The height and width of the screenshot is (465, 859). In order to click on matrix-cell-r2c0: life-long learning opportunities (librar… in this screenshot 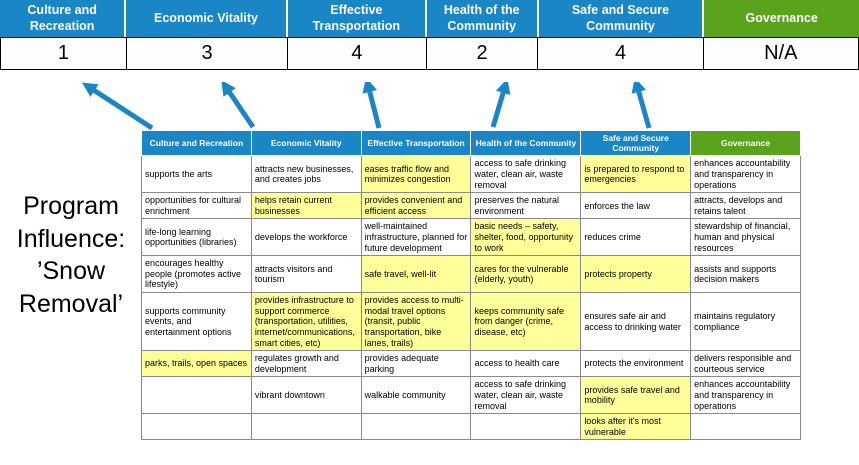, I will do `click(196, 237)`.